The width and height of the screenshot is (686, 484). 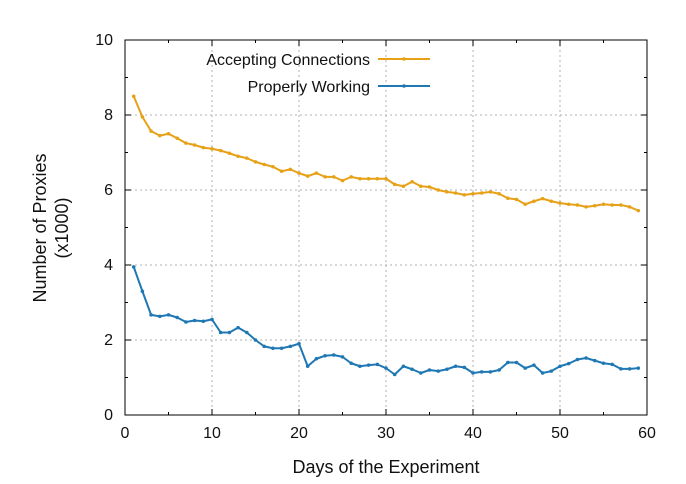 What do you see at coordinates (309, 87) in the screenshot?
I see `legend-label-working: Properly Working` at bounding box center [309, 87].